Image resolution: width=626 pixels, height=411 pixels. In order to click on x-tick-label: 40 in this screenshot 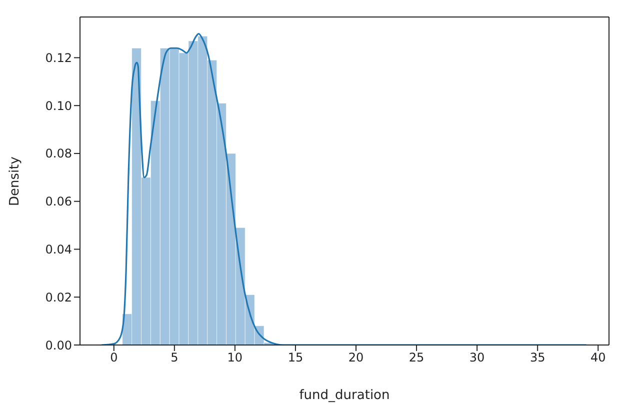, I will do `click(598, 357)`.